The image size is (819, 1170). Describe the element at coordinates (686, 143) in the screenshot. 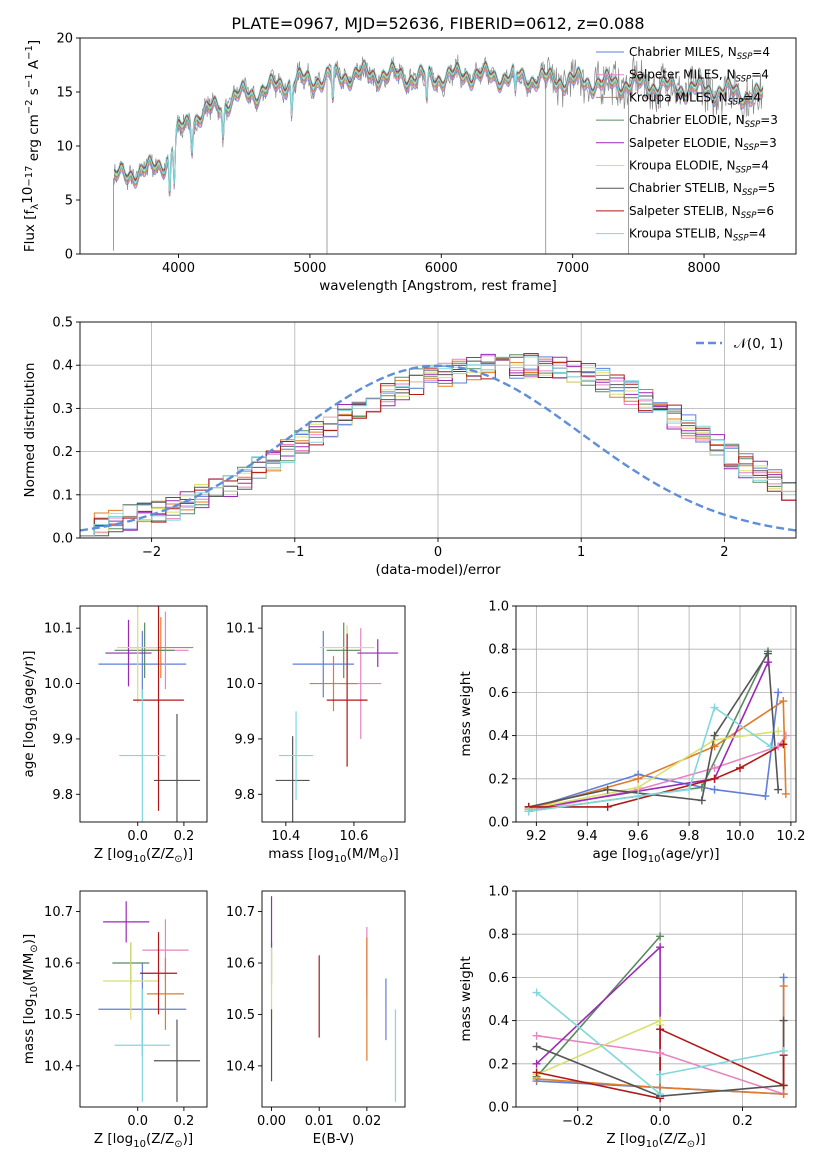

I see `legend-text-part: Salpeter ELODIE, N` at that location.